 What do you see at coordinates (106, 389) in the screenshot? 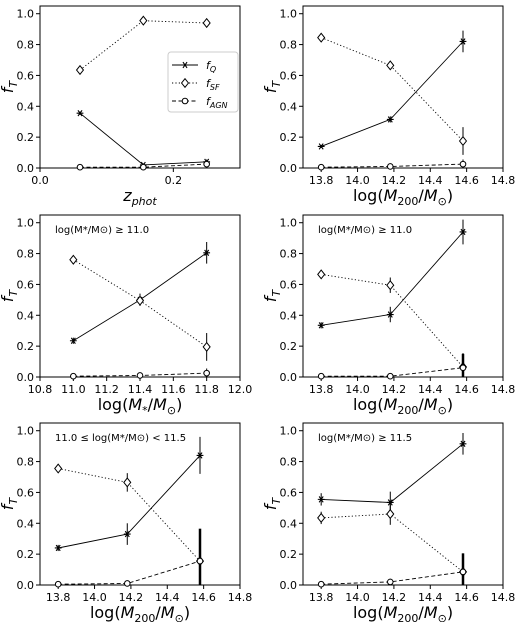
I see `x-tick-label: 11.2` at bounding box center [106, 389].